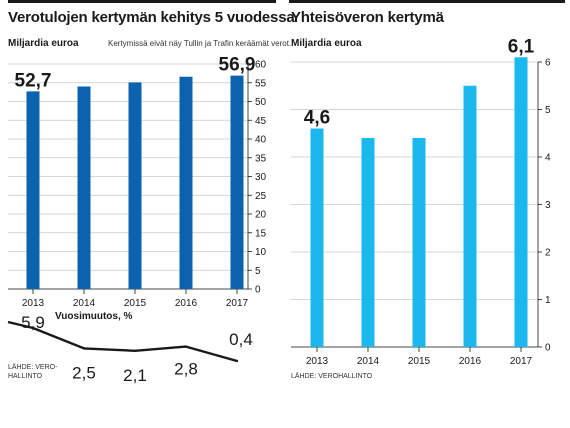 This screenshot has height=428, width=570. Describe the element at coordinates (33, 372) in the screenshot. I see `left-source: LÄHDE: VERO- HALLINTO` at that location.